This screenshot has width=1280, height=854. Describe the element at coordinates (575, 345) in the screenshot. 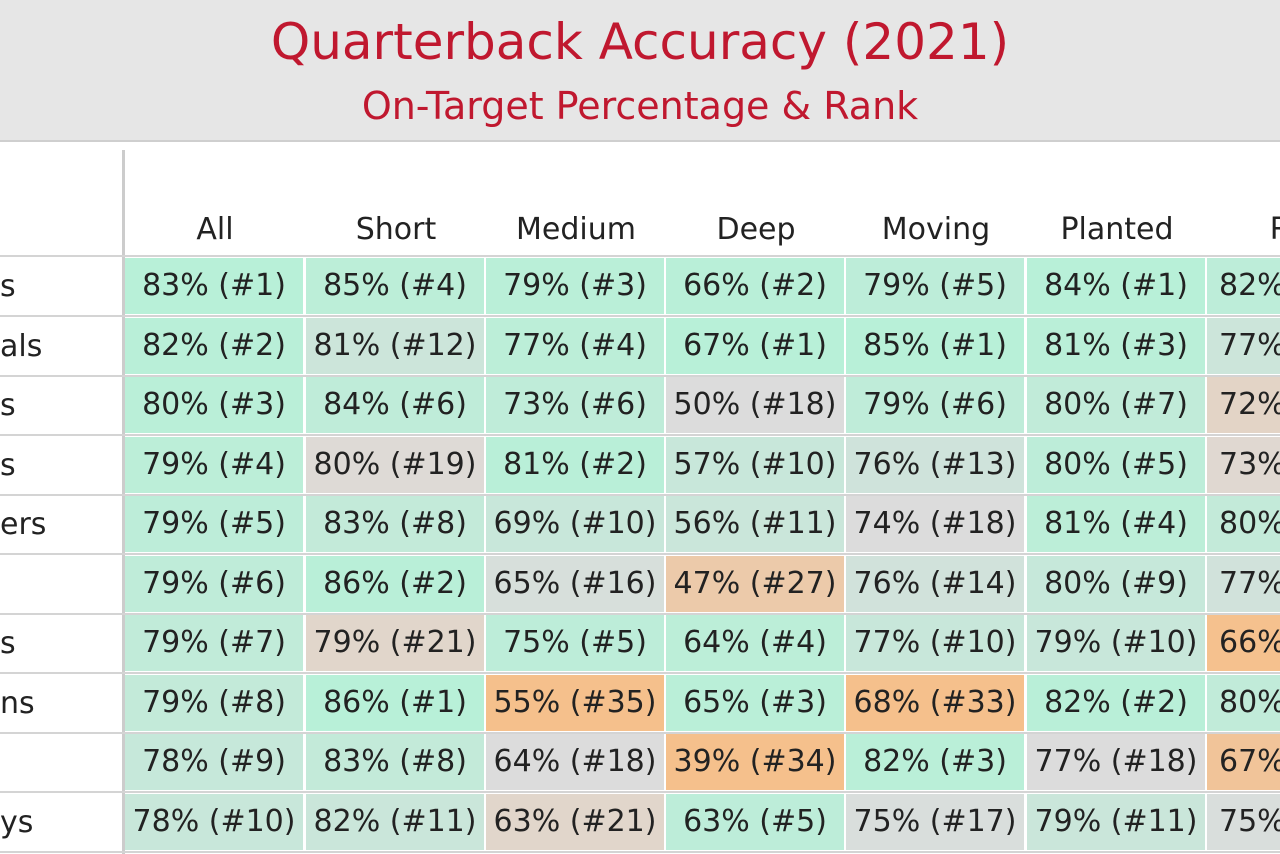

I see `table-cell-medium: 77% (#4)` at that location.